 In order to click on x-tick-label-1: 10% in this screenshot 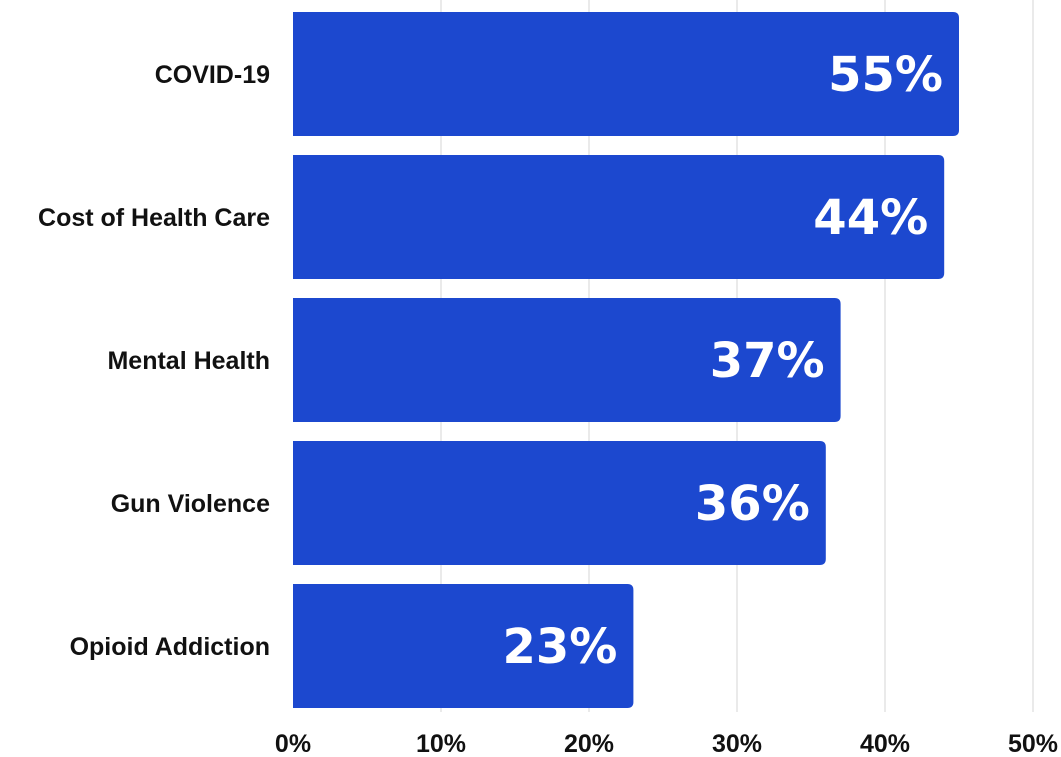, I will do `click(441, 743)`.